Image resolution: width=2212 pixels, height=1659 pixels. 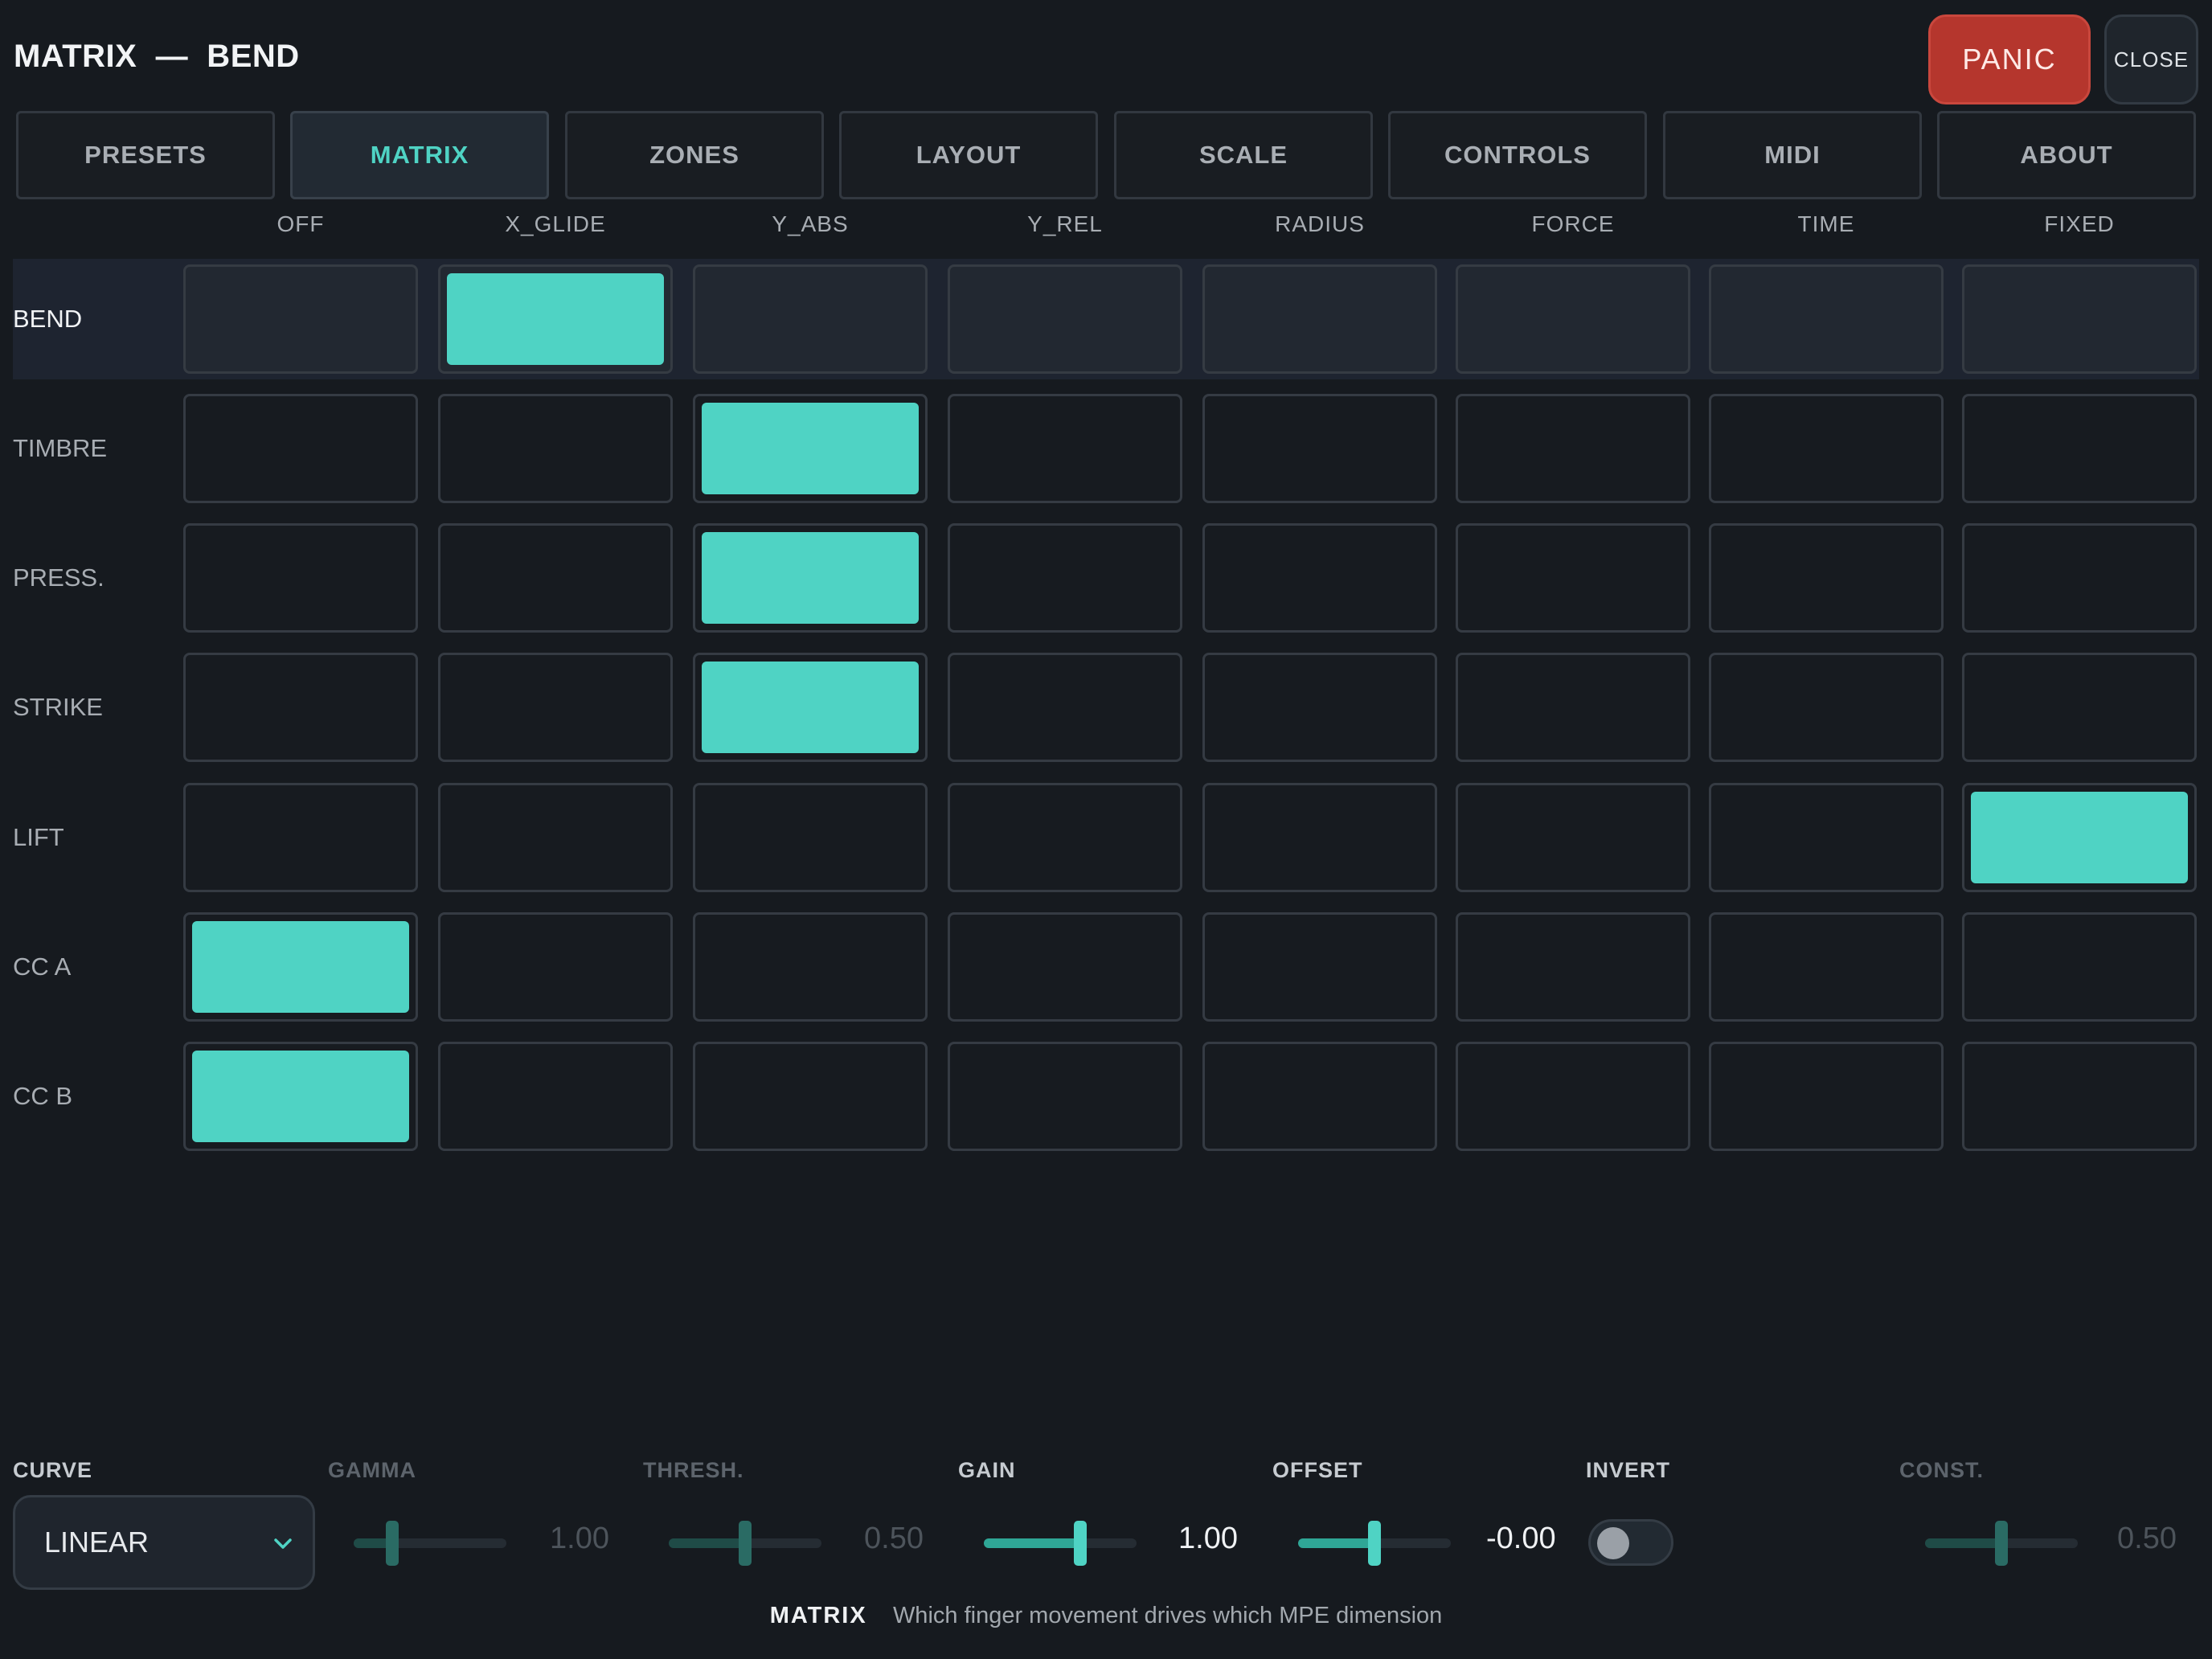 I want to click on gain-slider-thumb, so click(x=1080, y=1543).